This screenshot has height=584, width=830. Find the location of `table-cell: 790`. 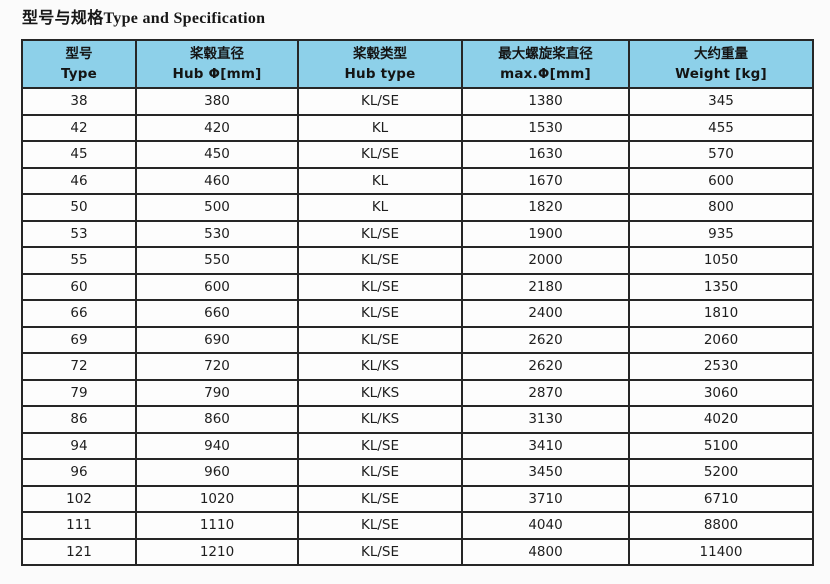

table-cell: 790 is located at coordinates (217, 392).